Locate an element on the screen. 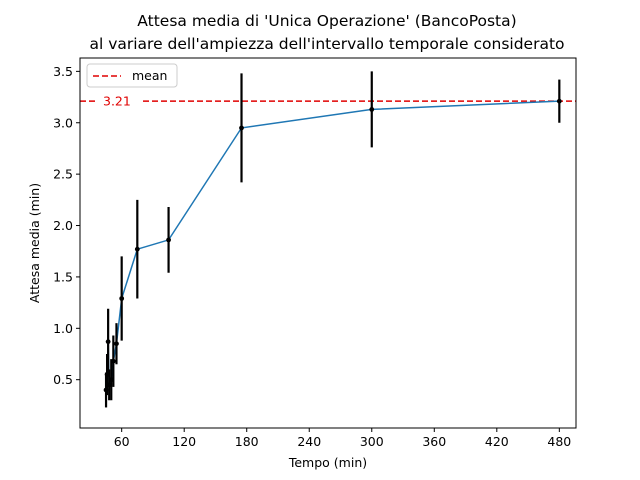 Image resolution: width=640 pixels, height=480 pixels. y-tick-label: 0.5 is located at coordinates (63, 379).